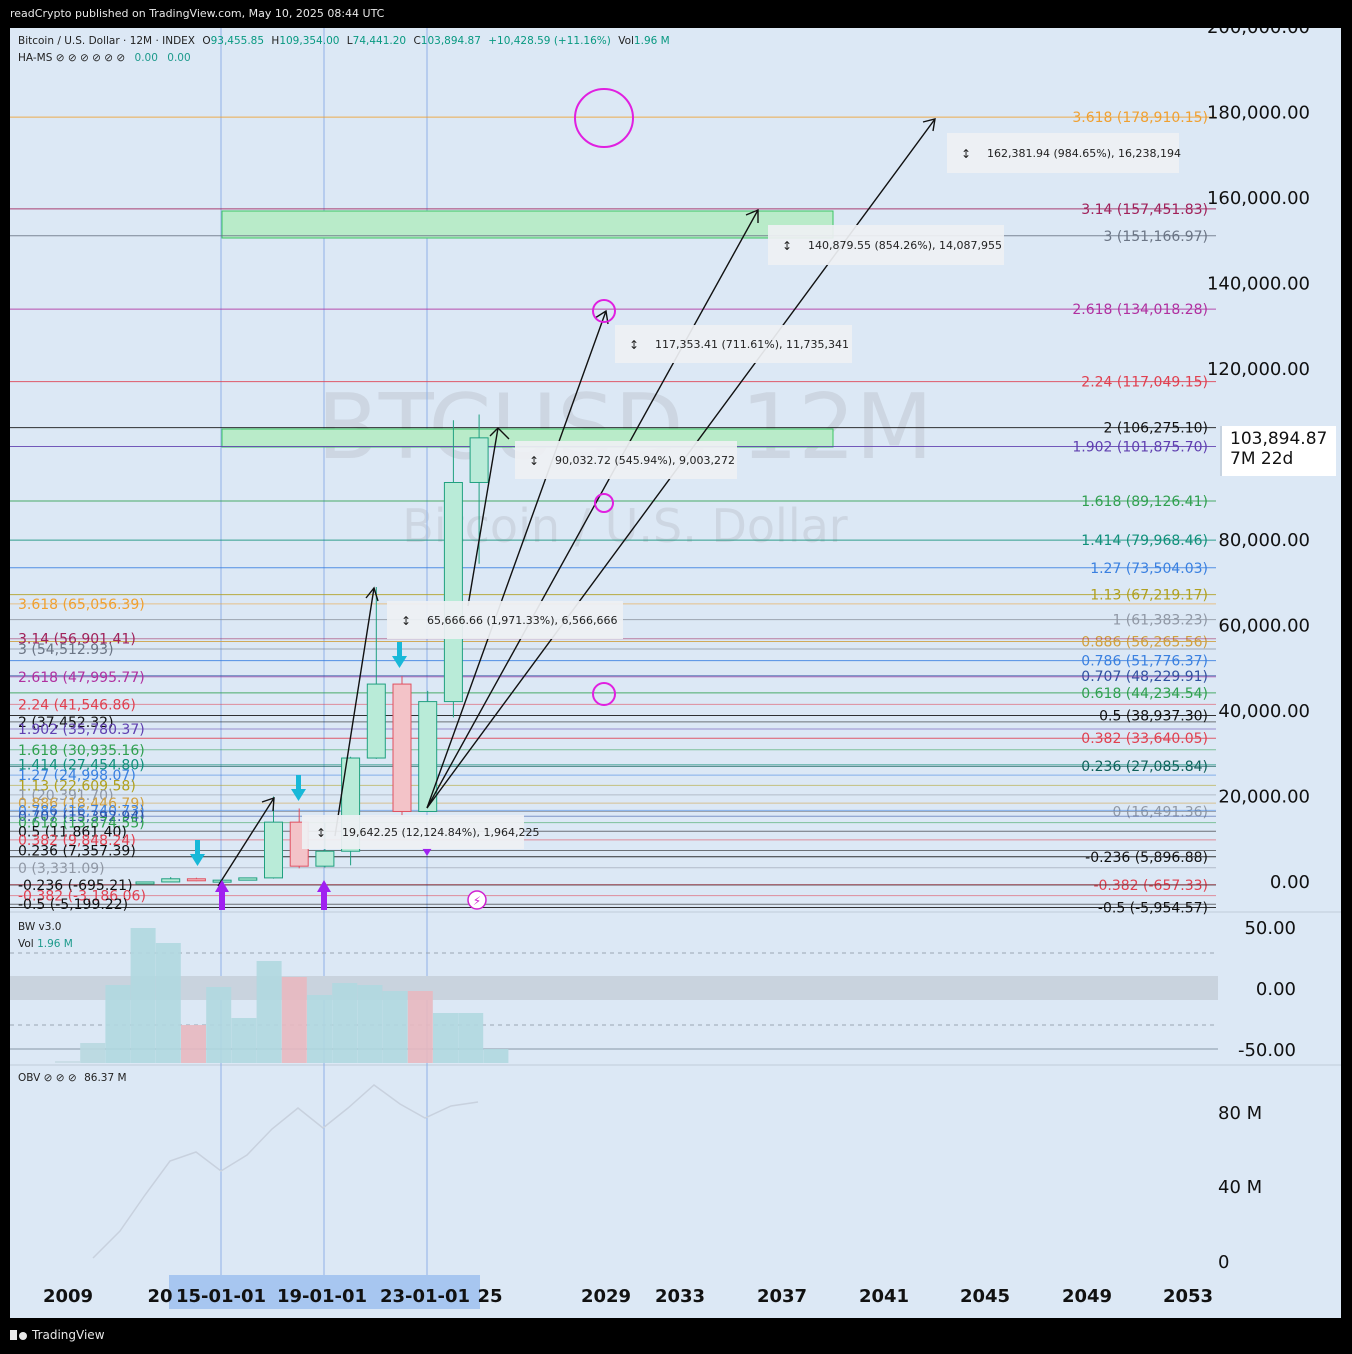 Image resolution: width=1352 pixels, height=1354 pixels. I want to click on price-tick: 0.00, so click(1290, 882).